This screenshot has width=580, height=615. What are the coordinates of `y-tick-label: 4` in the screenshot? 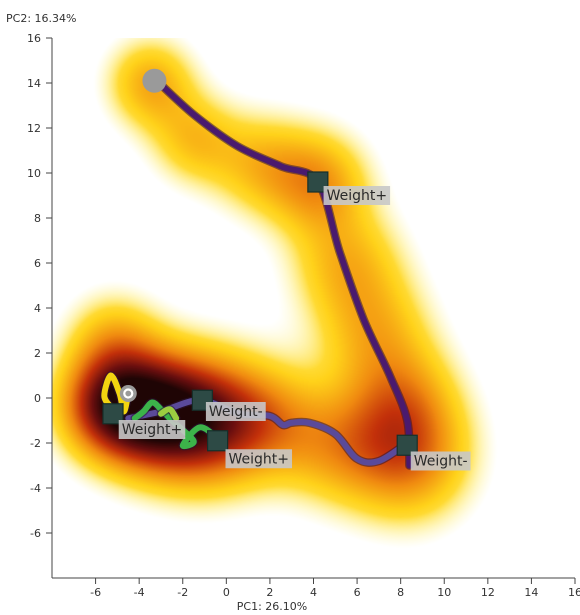 It's located at (37, 308).